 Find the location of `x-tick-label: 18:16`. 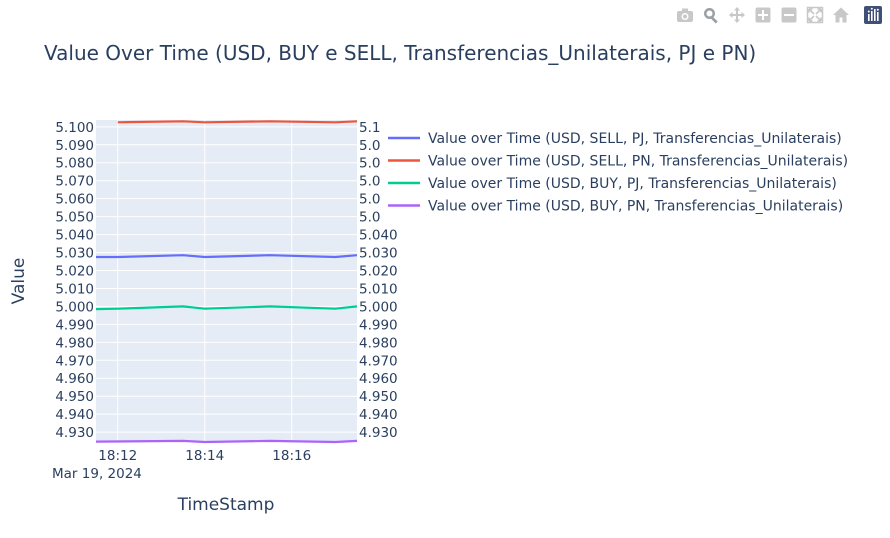

x-tick-label: 18:16 is located at coordinates (291, 456).